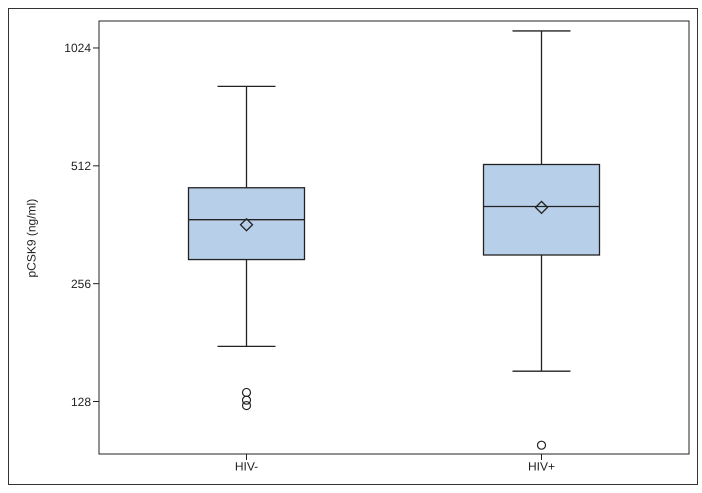 This screenshot has height=493, width=702. Describe the element at coordinates (542, 467) in the screenshot. I see `x-tick-label: HIV+` at that location.